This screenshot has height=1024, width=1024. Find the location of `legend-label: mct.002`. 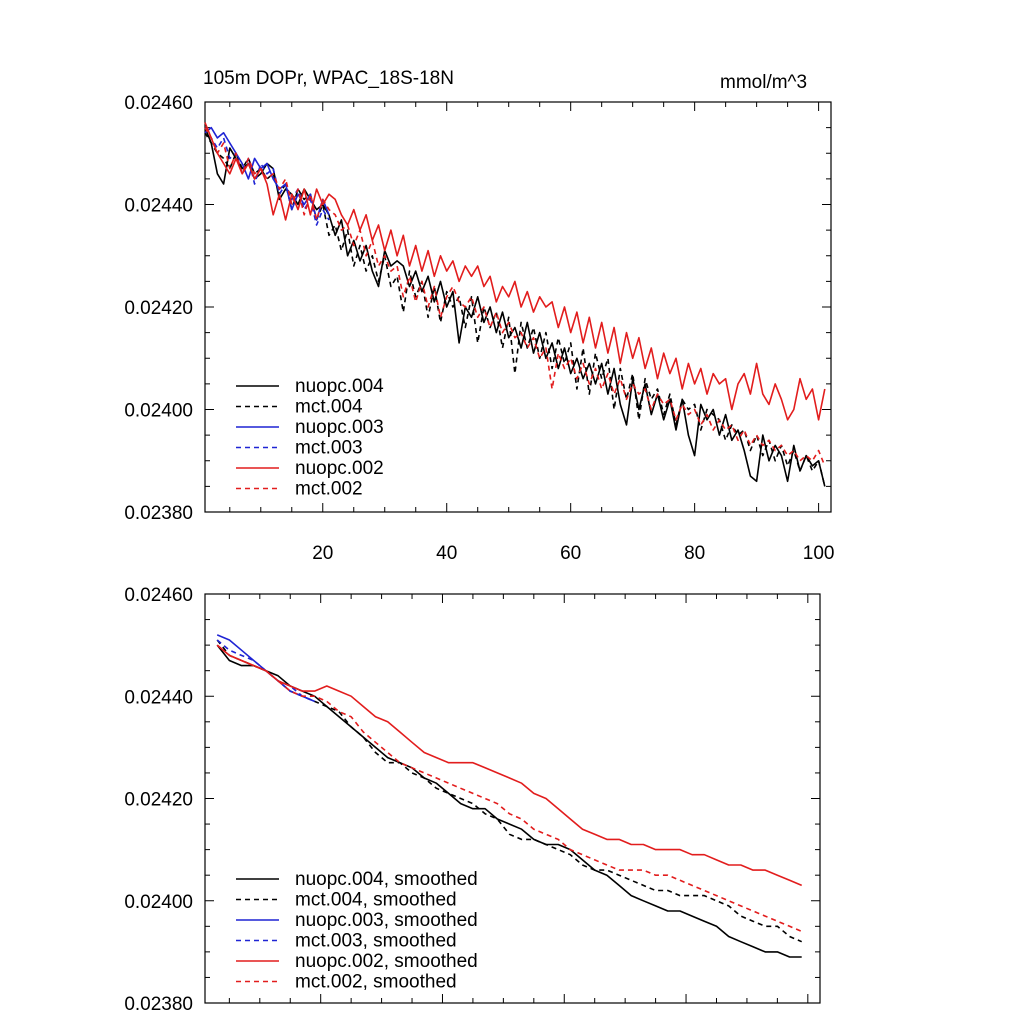

legend-label: mct.002 is located at coordinates (329, 489).